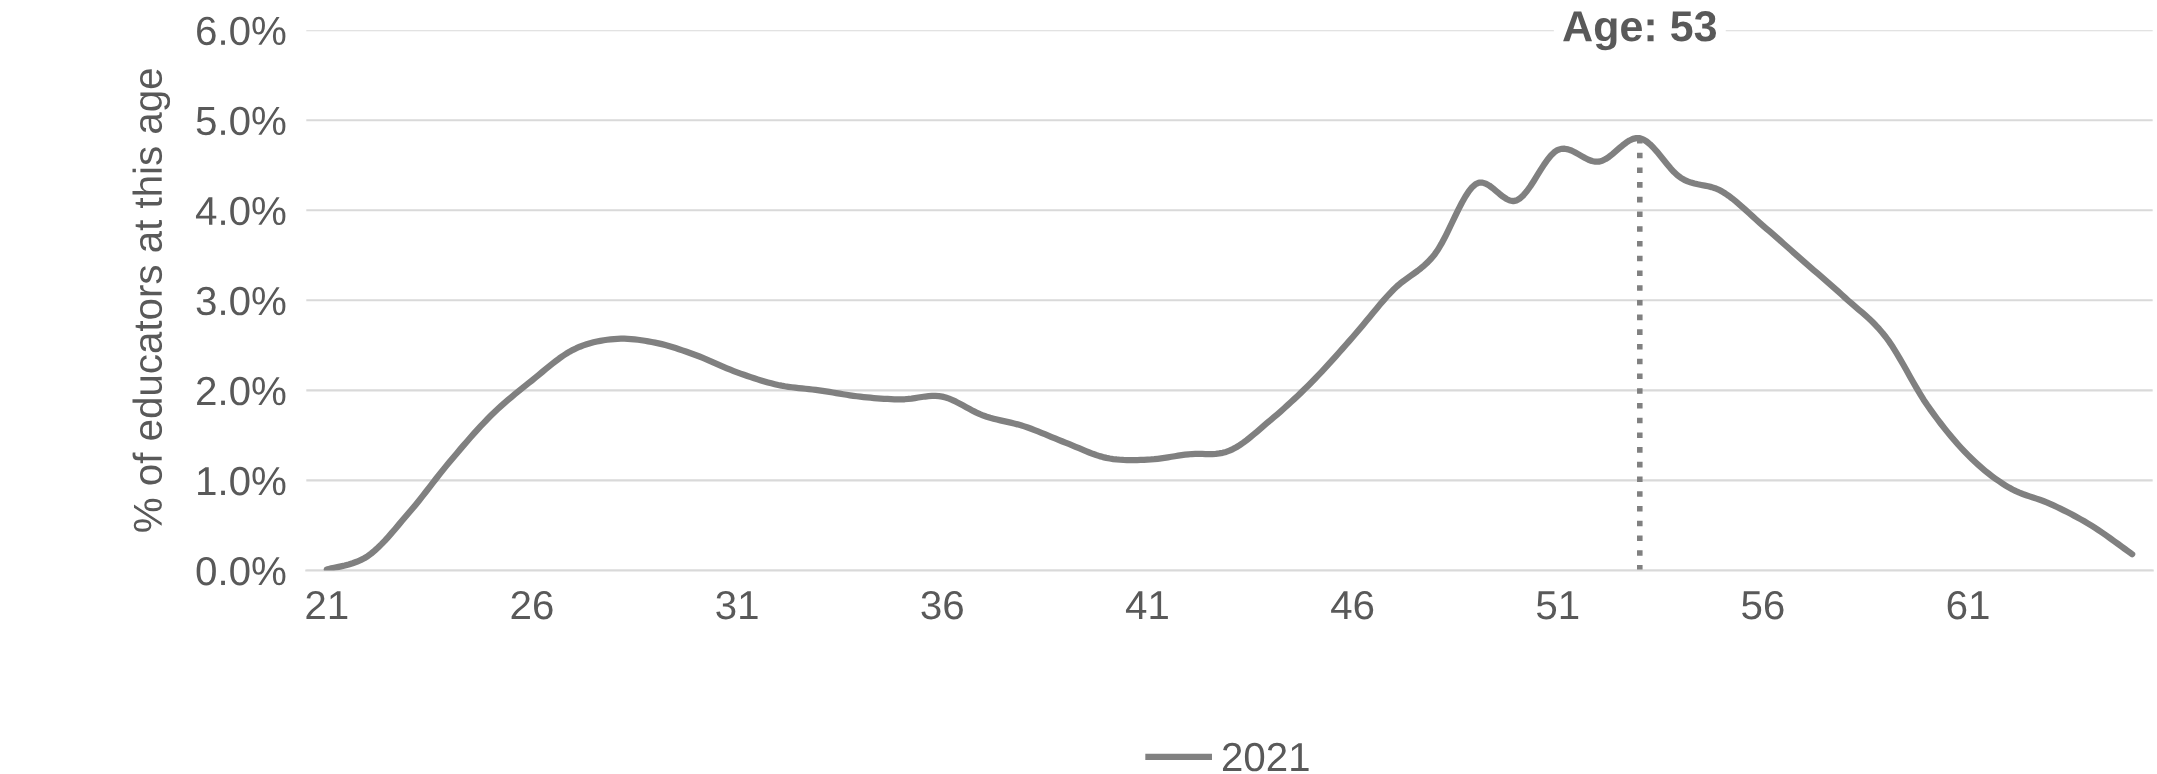 The width and height of the screenshot is (2157, 774). Describe the element at coordinates (1640, 31) in the screenshot. I see `ref-line-label: Age: 53` at that location.